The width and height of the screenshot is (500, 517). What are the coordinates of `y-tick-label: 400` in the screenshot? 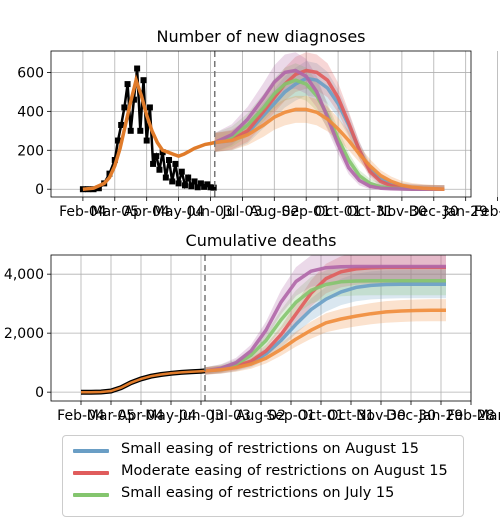 It's located at (30, 112).